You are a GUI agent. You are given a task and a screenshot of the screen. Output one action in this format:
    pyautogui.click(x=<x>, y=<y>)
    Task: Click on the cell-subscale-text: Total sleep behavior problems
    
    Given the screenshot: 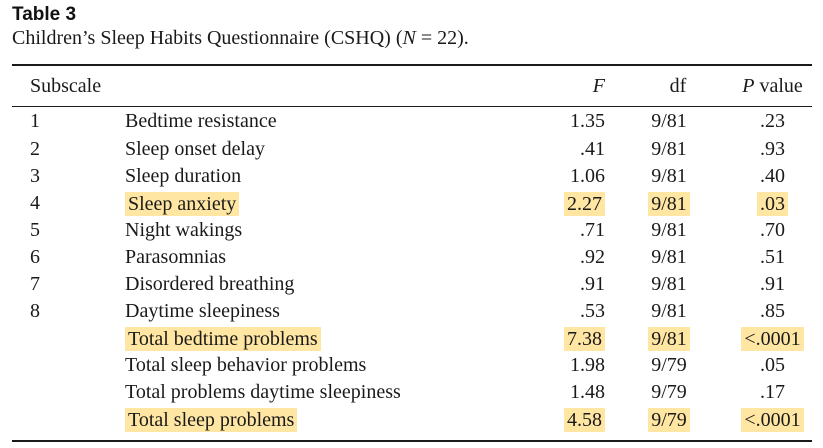 What is the action you would take?
    pyautogui.click(x=246, y=365)
    